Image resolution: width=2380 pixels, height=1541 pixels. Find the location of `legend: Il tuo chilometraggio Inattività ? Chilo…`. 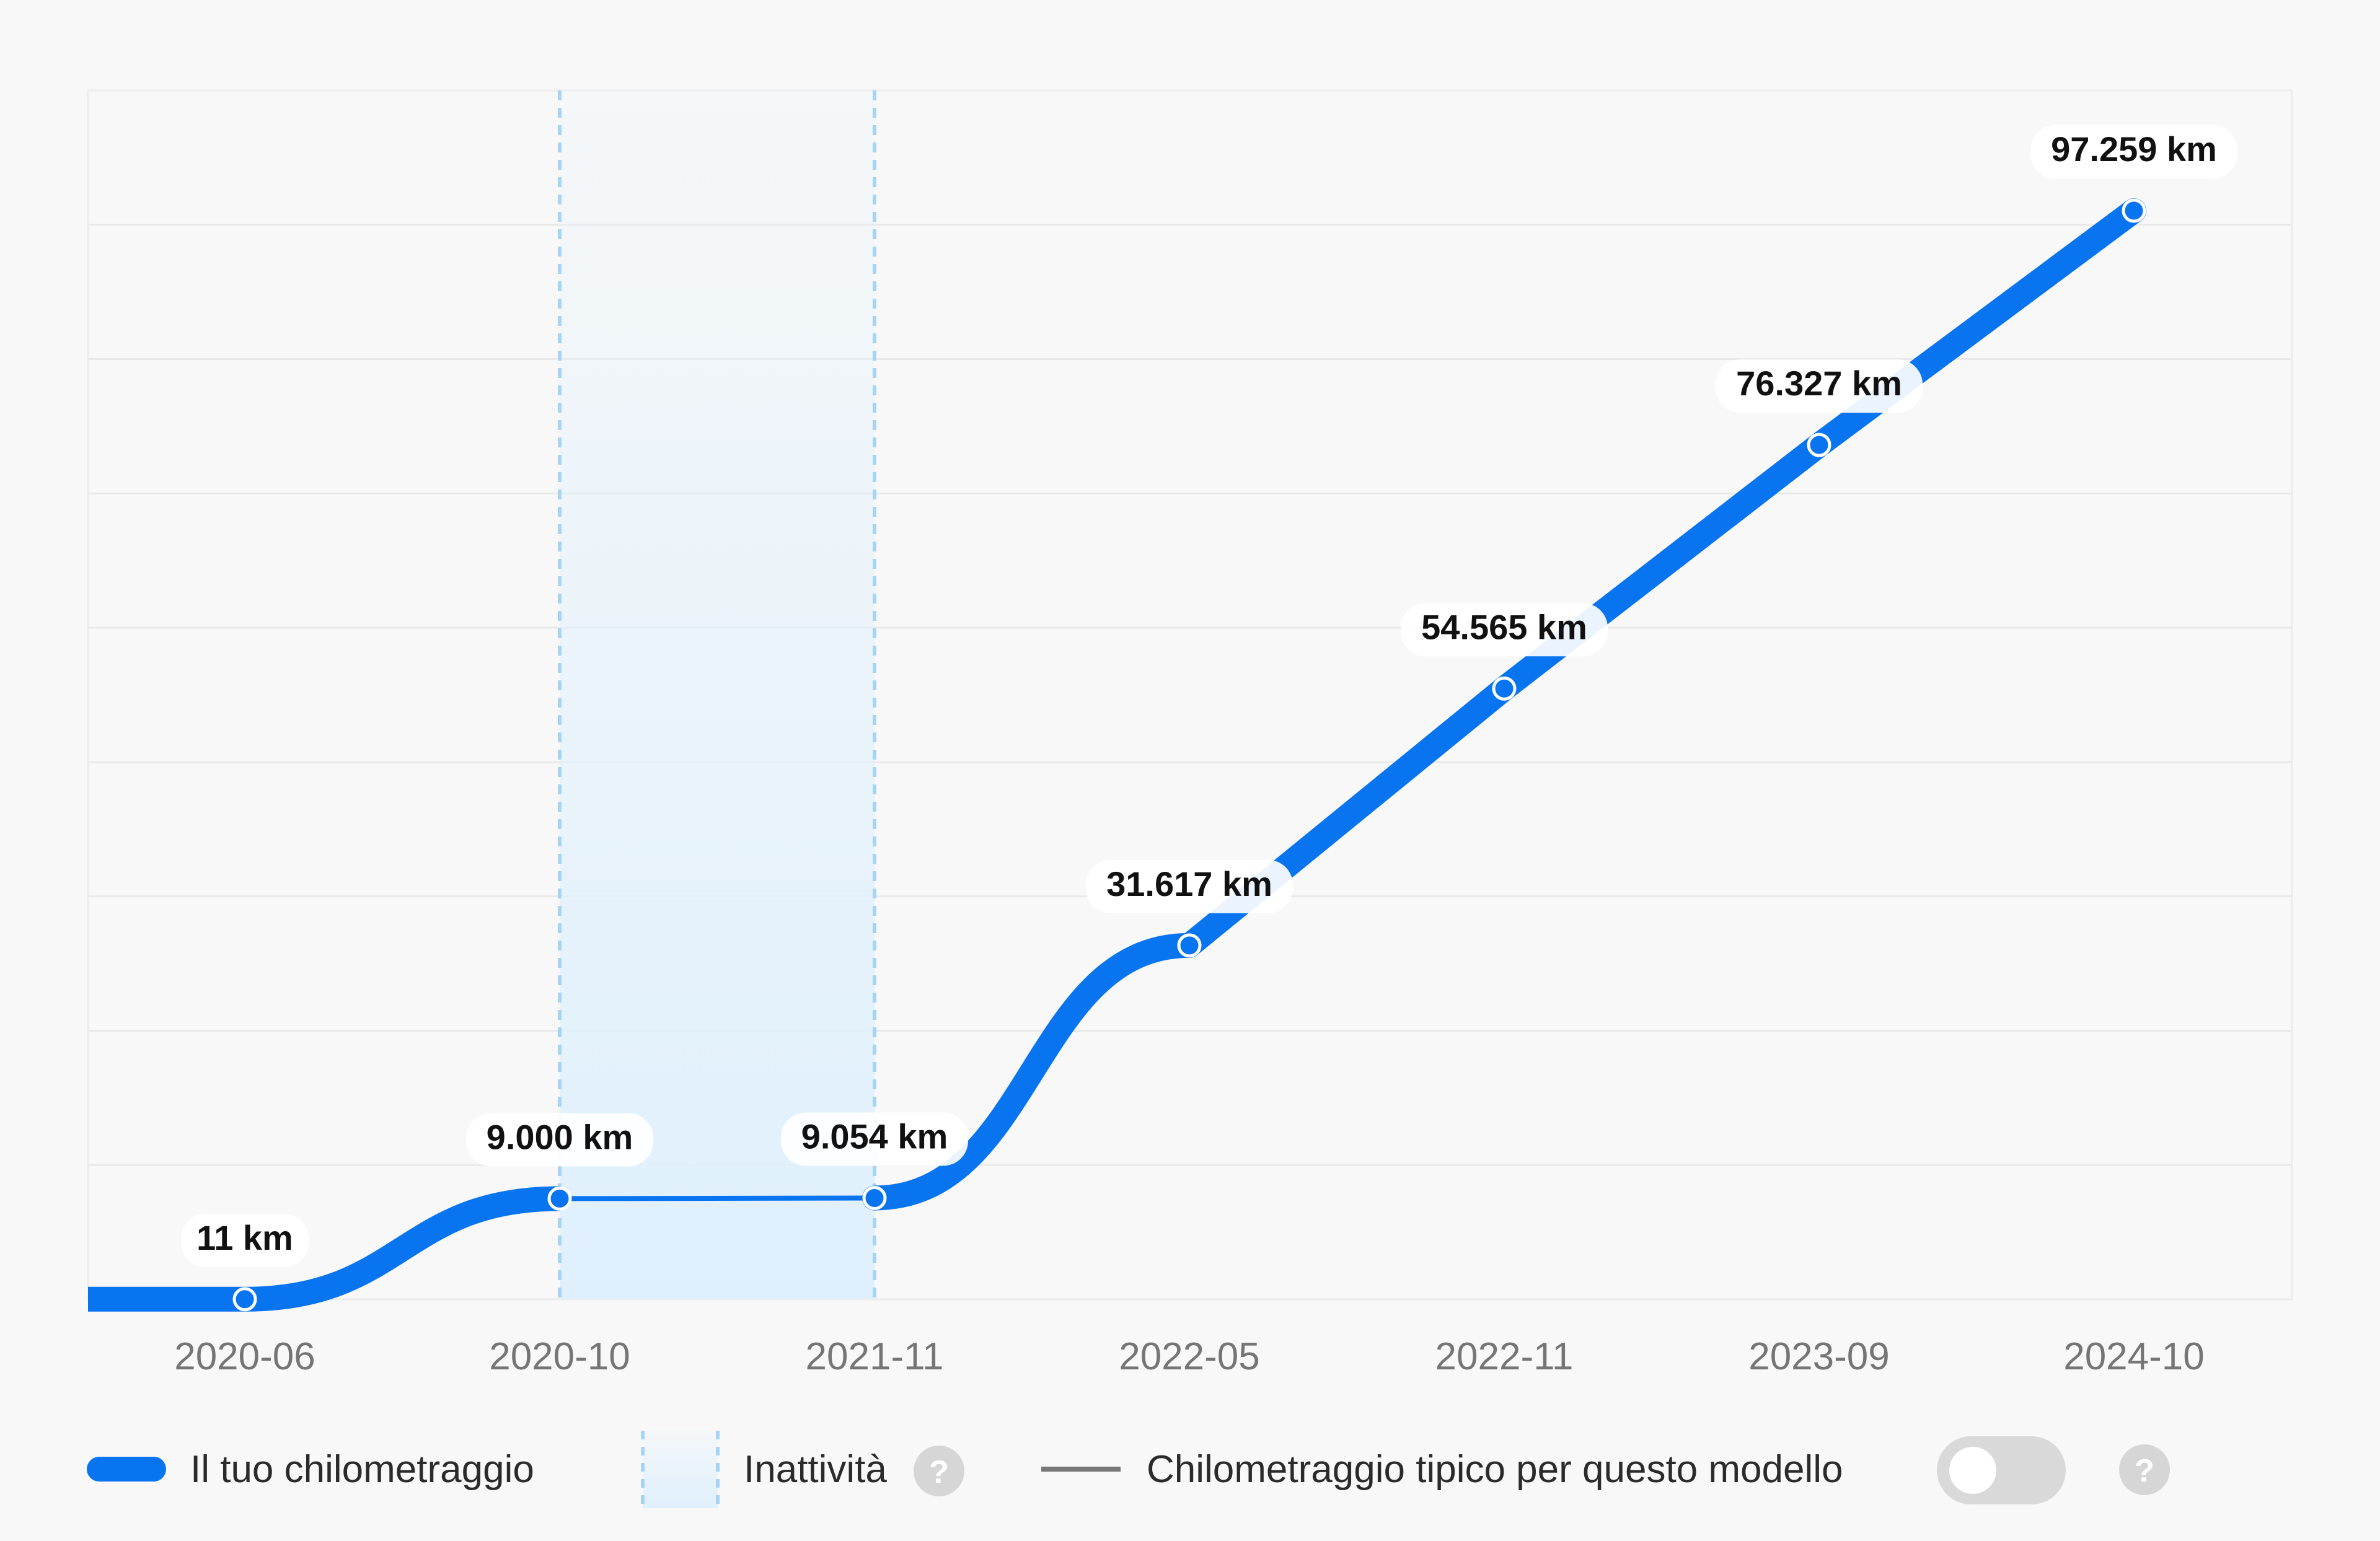

legend: Il tuo chilometraggio Inattività ? Chilo… is located at coordinates (1128, 1469).